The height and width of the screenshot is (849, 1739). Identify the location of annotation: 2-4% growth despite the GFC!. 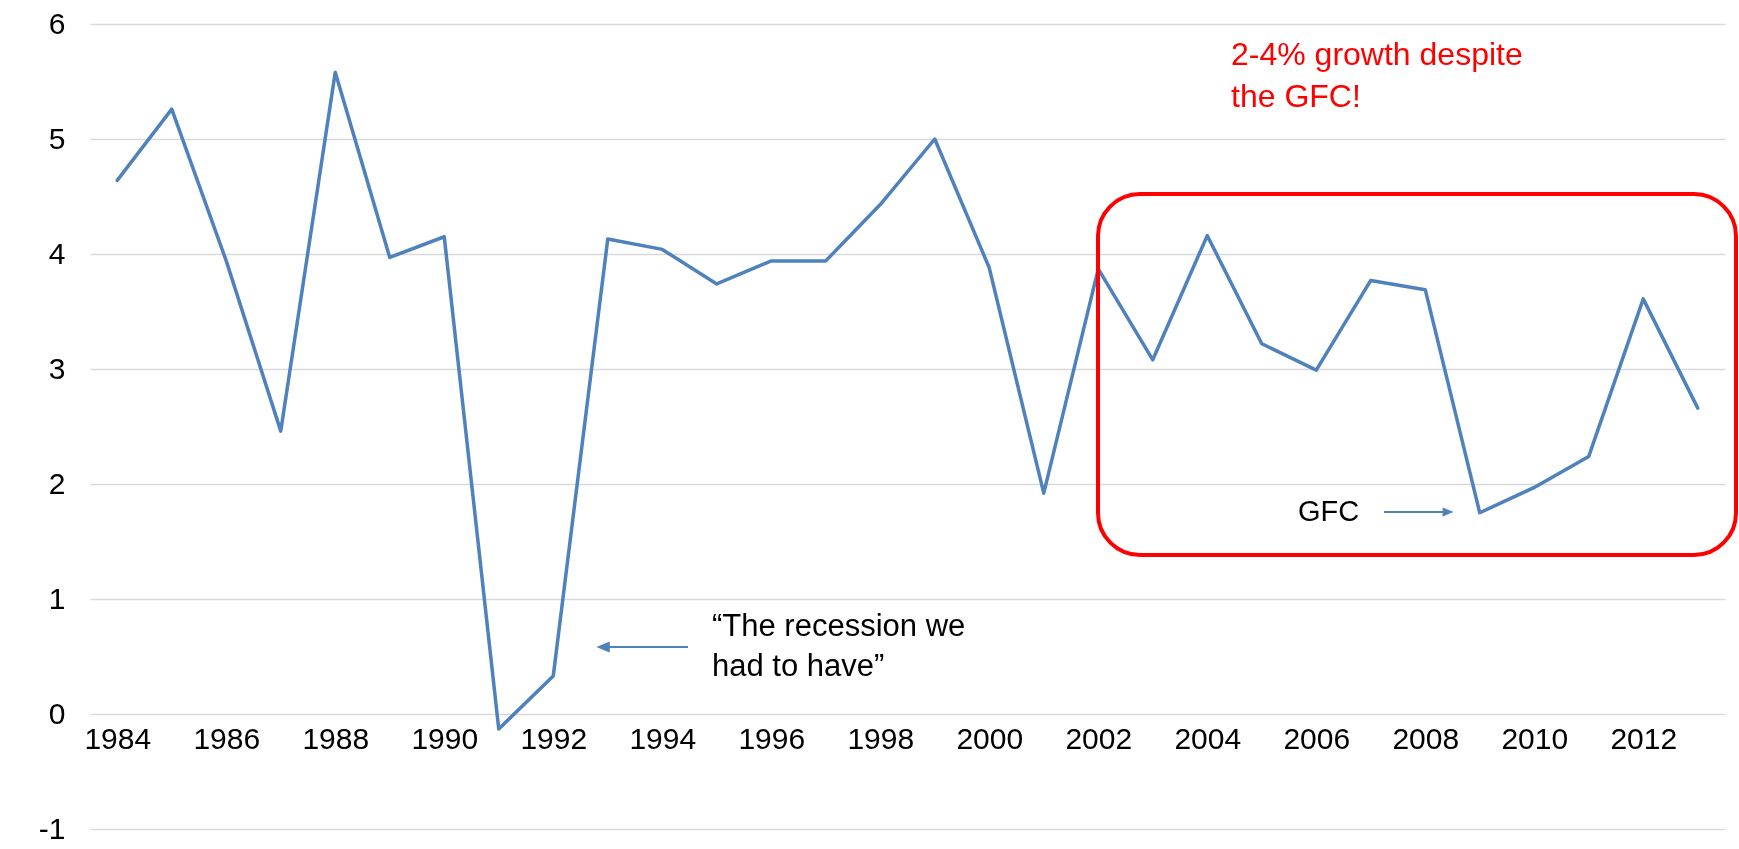
(1377, 75).